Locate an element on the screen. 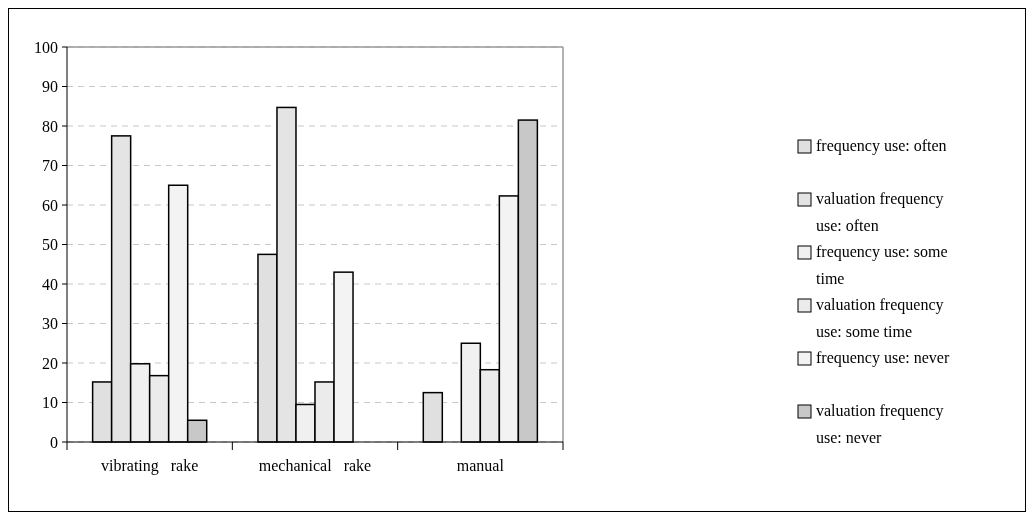 This screenshot has height=520, width=1034. legend-label: frequency use: often is located at coordinates (881, 146).